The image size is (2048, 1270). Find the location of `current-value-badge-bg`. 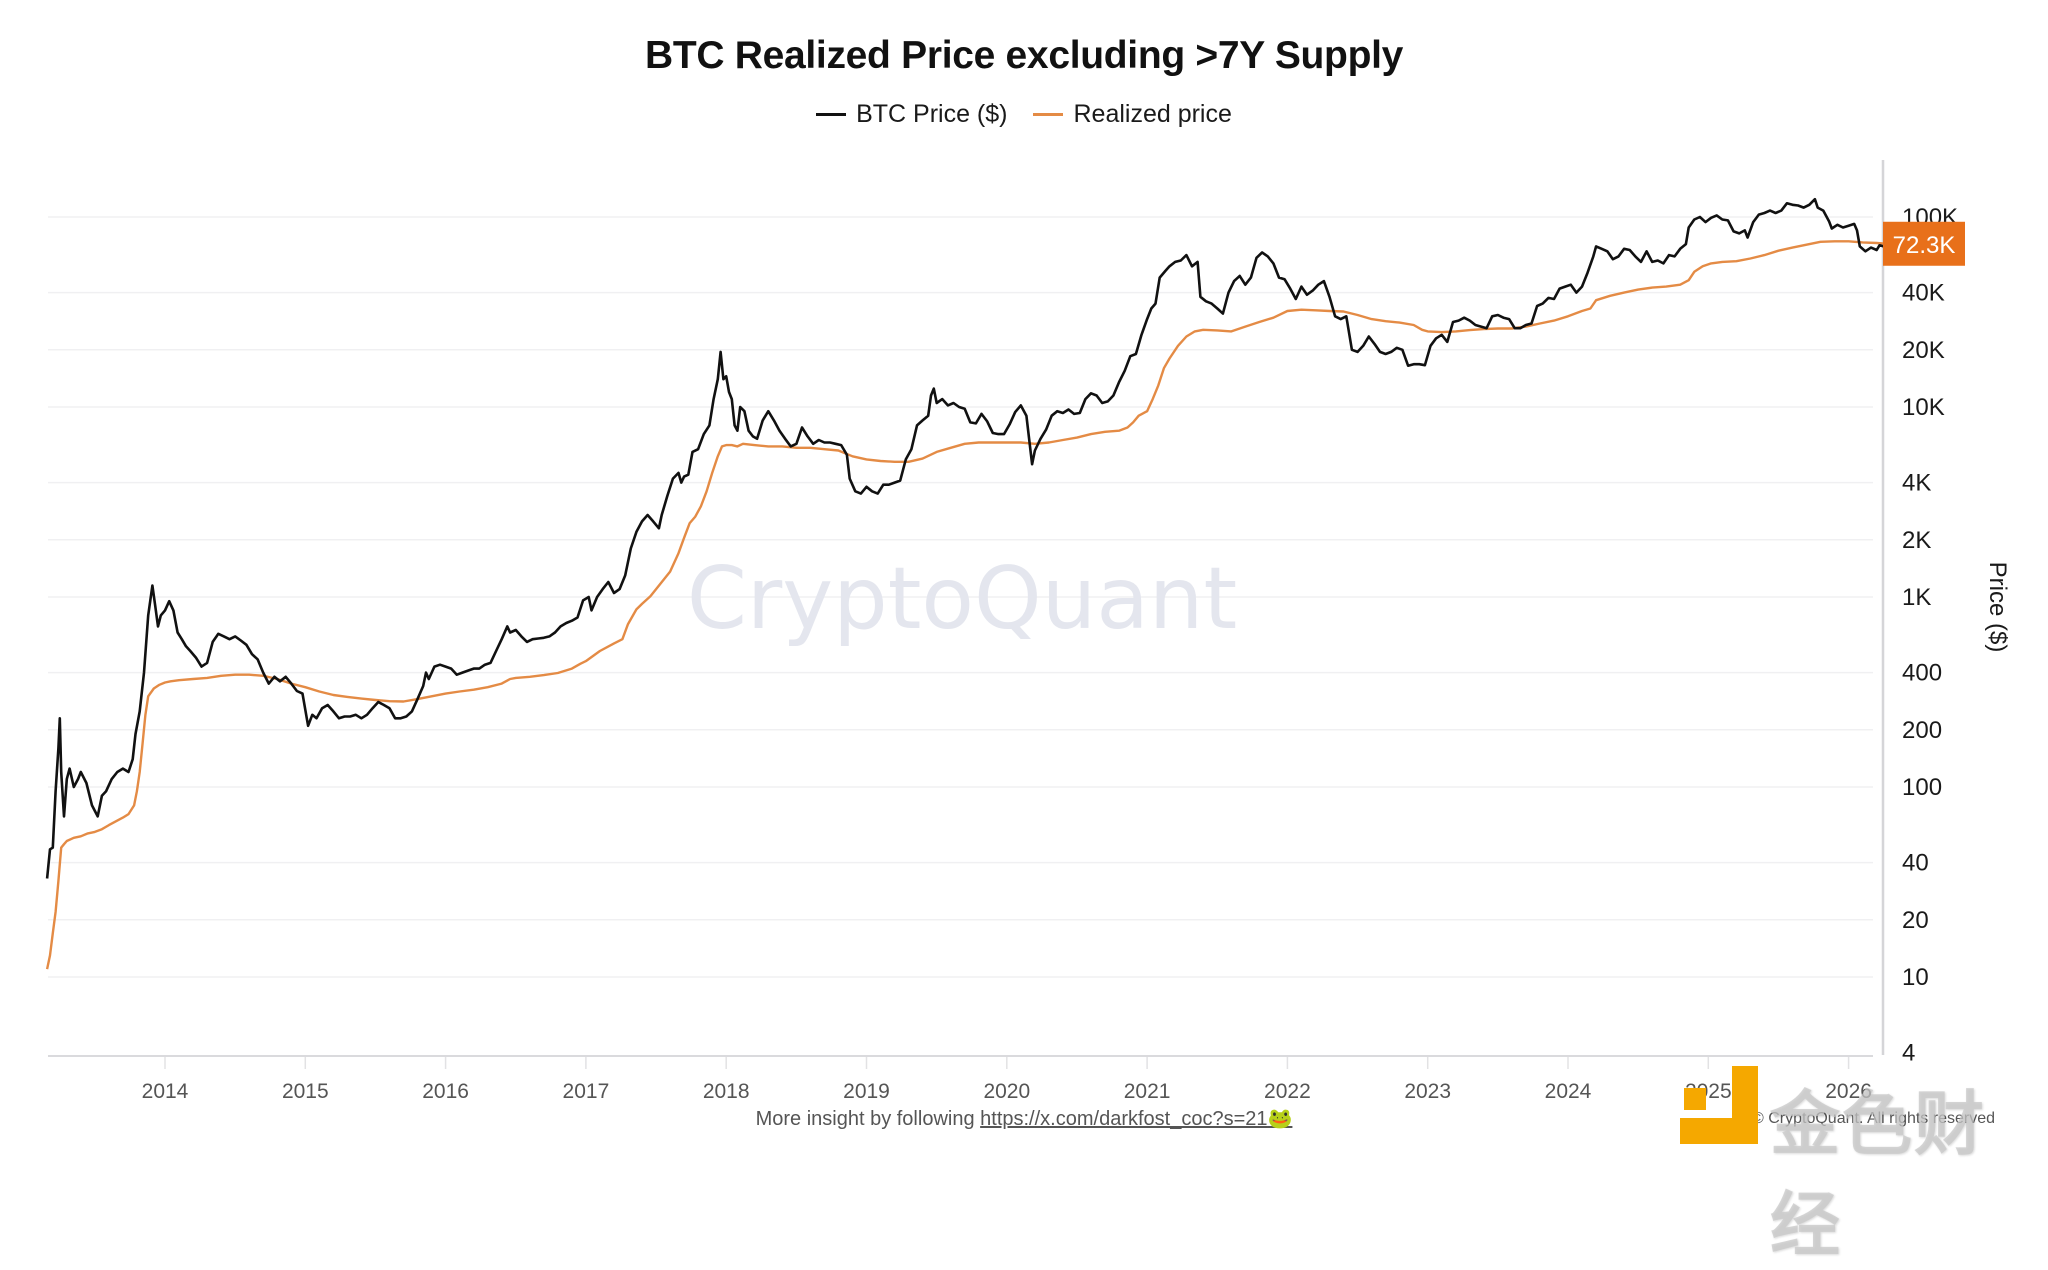

current-value-badge-bg is located at coordinates (1924, 243).